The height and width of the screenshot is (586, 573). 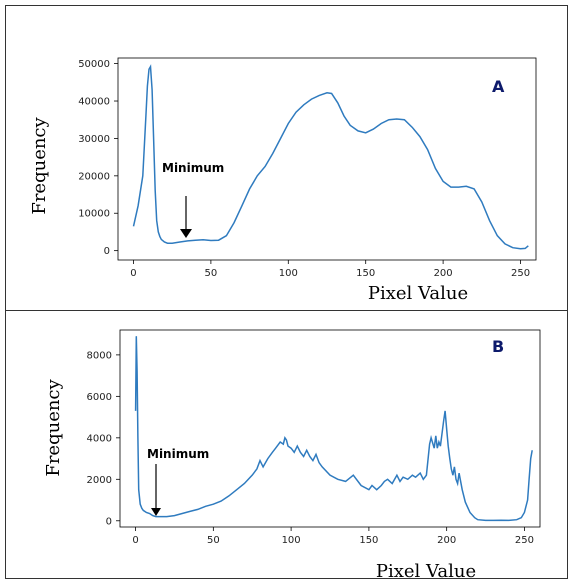 What do you see at coordinates (333, 536) in the screenshot?
I see `x-ticks-b: 0 50 100 150 200 250` at bounding box center [333, 536].